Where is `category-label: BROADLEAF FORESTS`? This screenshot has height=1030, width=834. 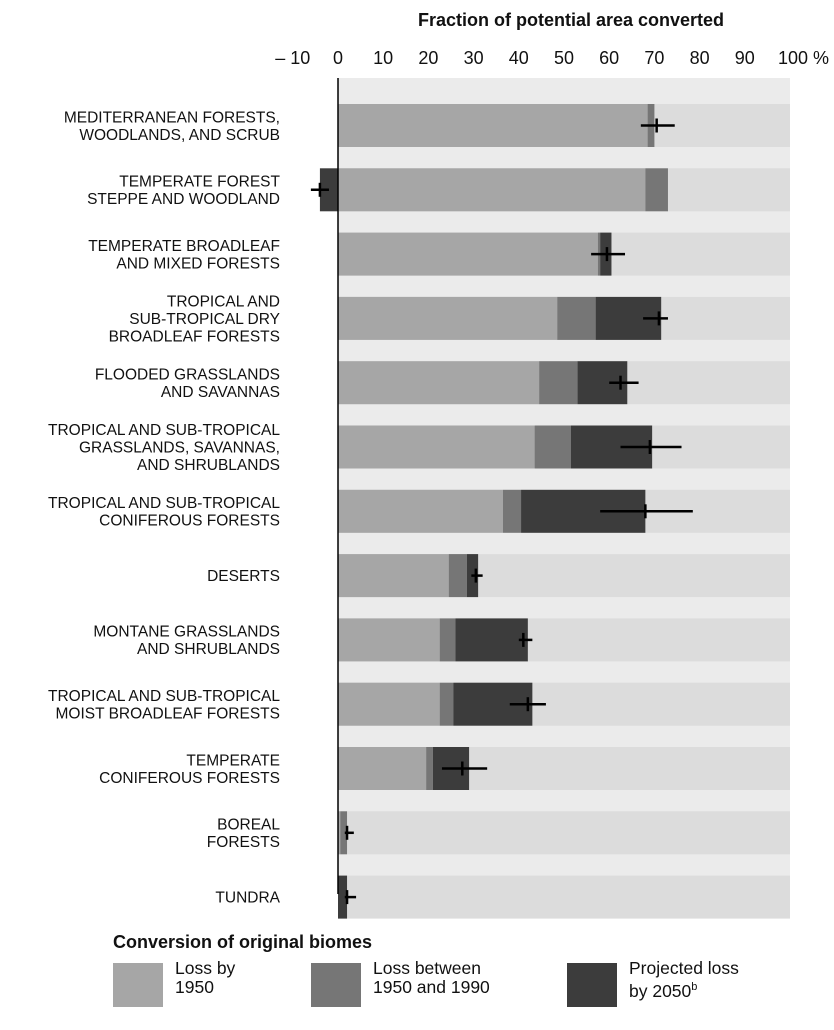
category-label: BROADLEAF FORESTS is located at coordinates (194, 336).